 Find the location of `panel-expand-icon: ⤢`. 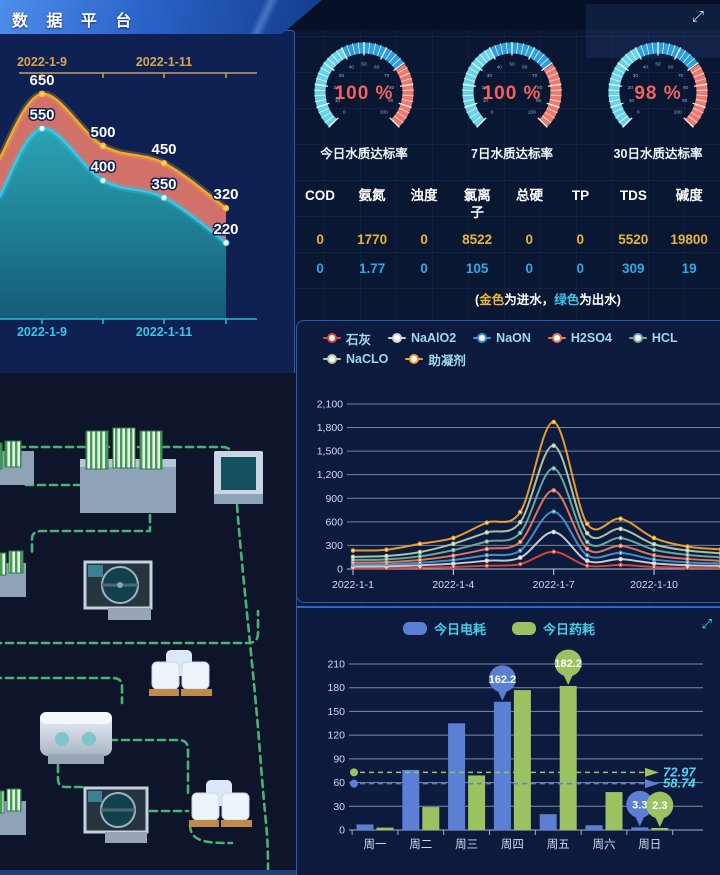

panel-expand-icon: ⤢ is located at coordinates (706, 623).